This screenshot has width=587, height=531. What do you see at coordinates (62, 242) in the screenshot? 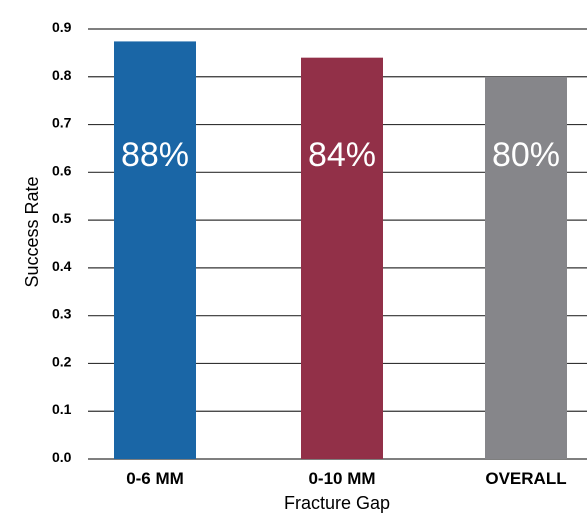
I see `y-tick-labels: 0.0 0.1 0.2 0.3 0.4 0.5 0.6 0.7 0.8 0.9` at bounding box center [62, 242].